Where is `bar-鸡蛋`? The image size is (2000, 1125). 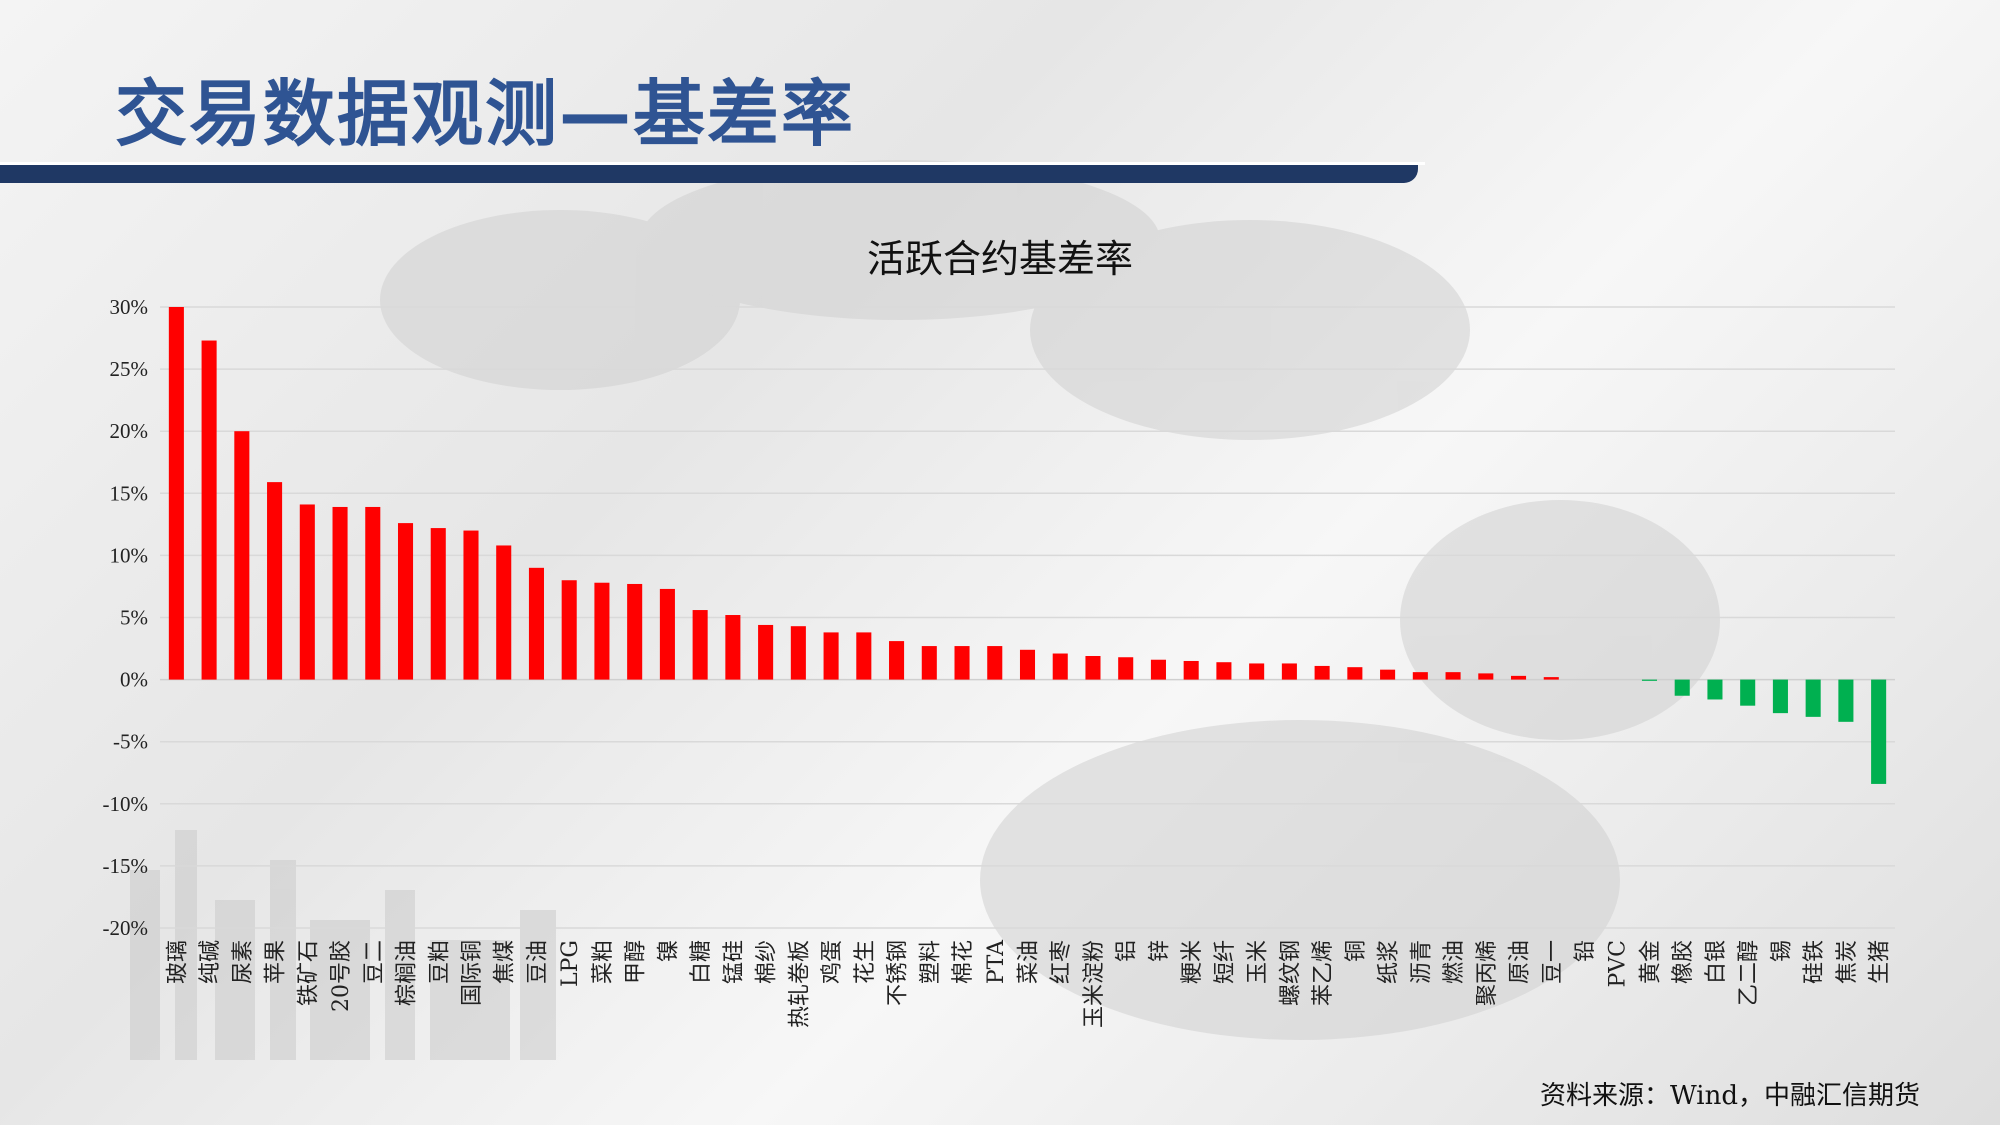
bar-鸡蛋 is located at coordinates (831, 656).